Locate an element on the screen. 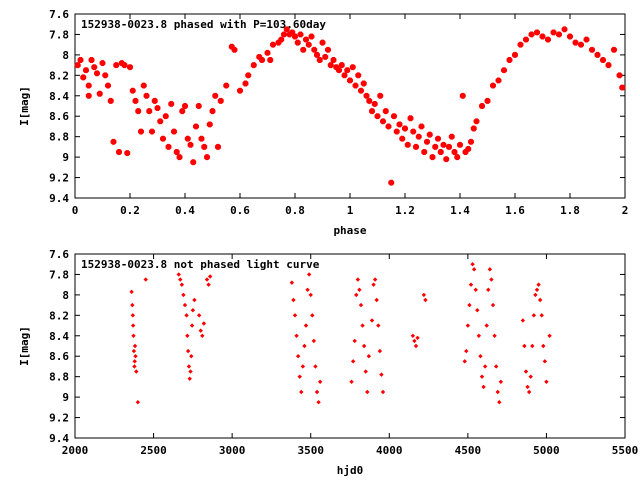 This screenshot has height=480, width=640. y-tick-label: 7.6 is located at coordinates (59, 14).